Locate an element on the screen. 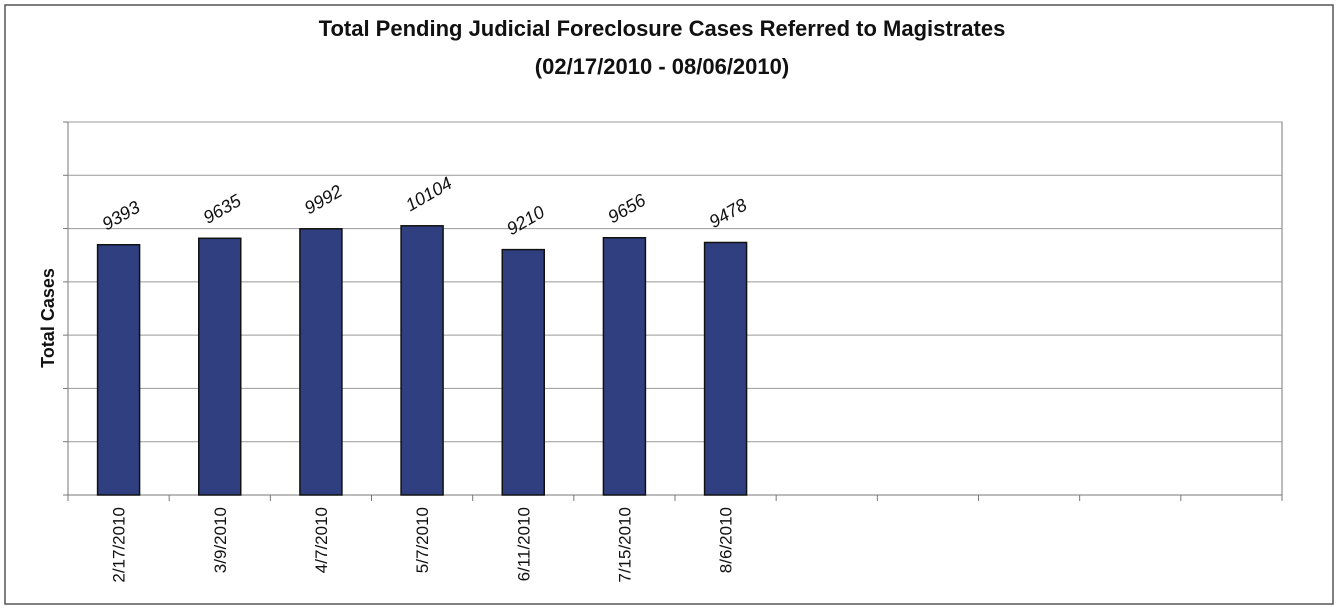  chart-subtitle: (02/17/2010 - 08/06/2010) is located at coordinates (662, 66).